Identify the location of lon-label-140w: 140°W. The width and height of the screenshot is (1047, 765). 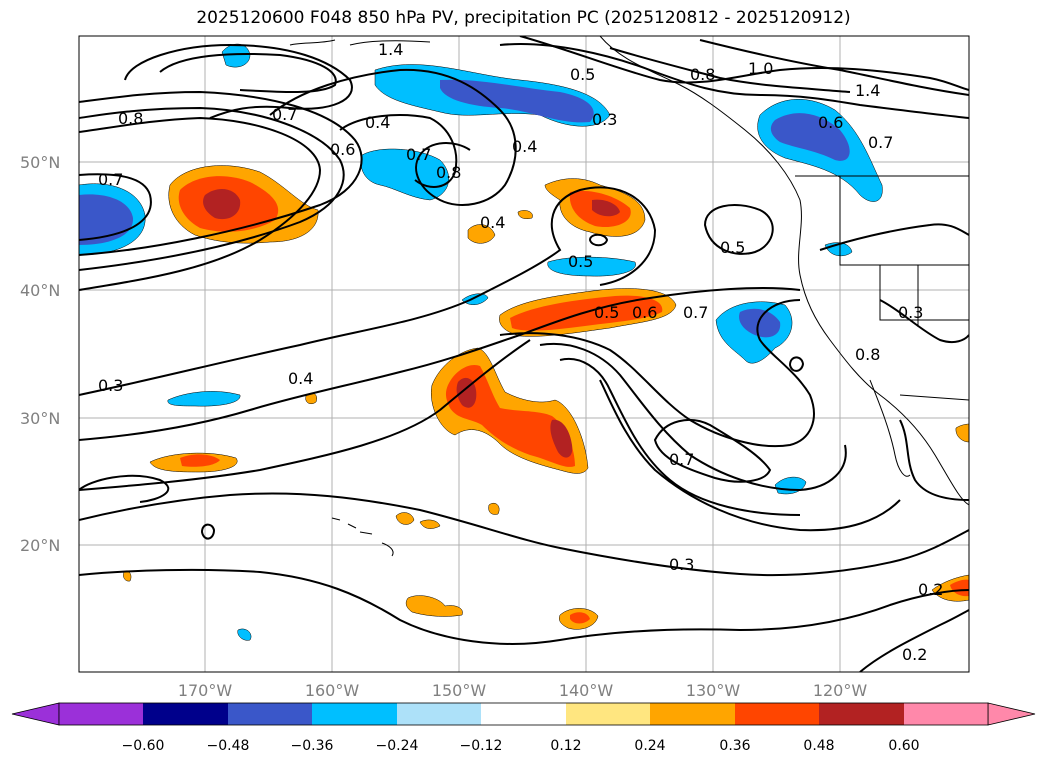
(586, 690).